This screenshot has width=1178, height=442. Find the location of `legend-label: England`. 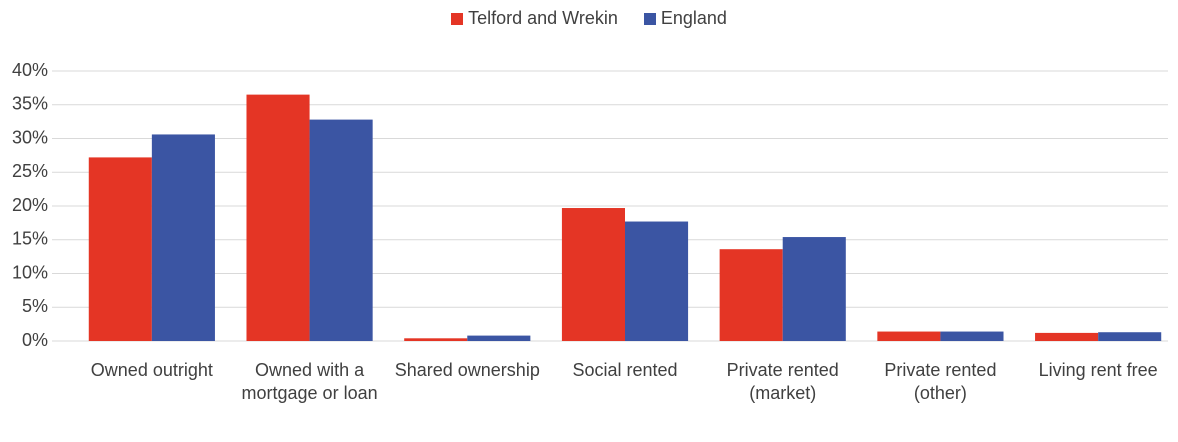

legend-label: England is located at coordinates (693, 18).